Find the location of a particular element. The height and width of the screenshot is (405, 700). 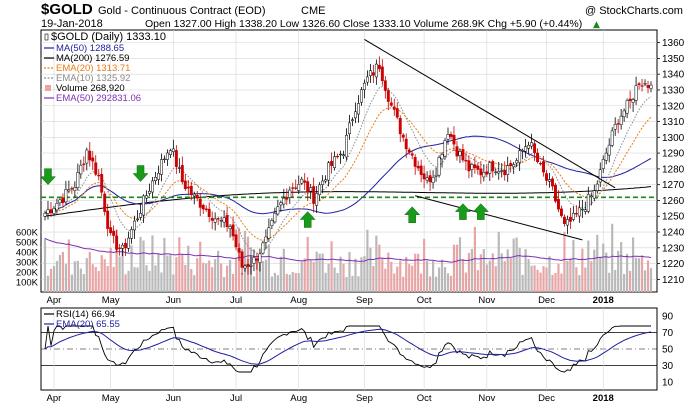

price-tick-label: 1340 is located at coordinates (673, 75).